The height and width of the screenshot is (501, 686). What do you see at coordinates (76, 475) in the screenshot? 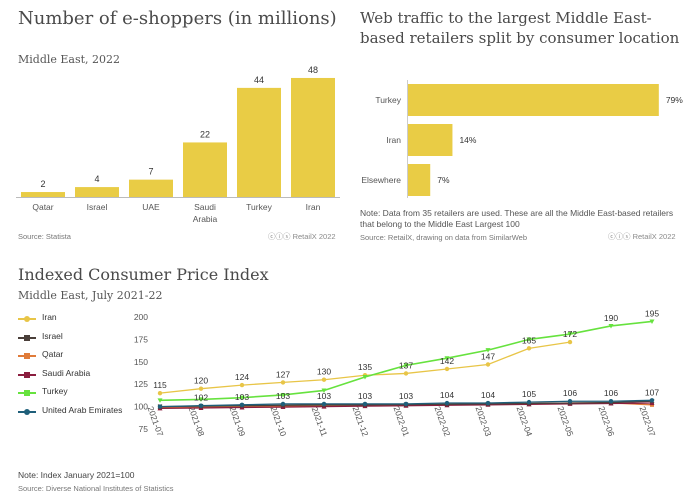
I see `cpi-note: Note: Index January 2021=100` at bounding box center [76, 475].